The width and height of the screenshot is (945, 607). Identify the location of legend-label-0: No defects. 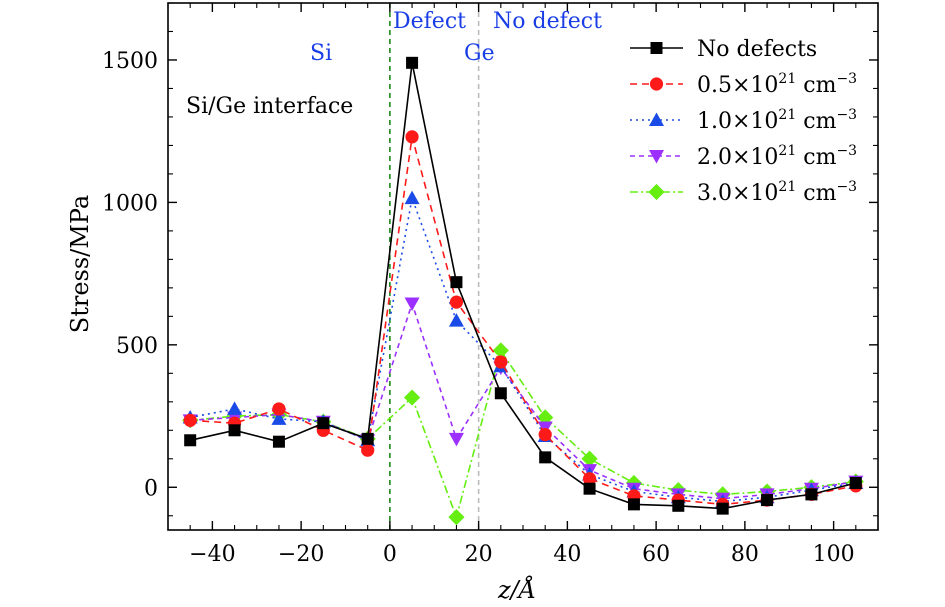
(757, 49).